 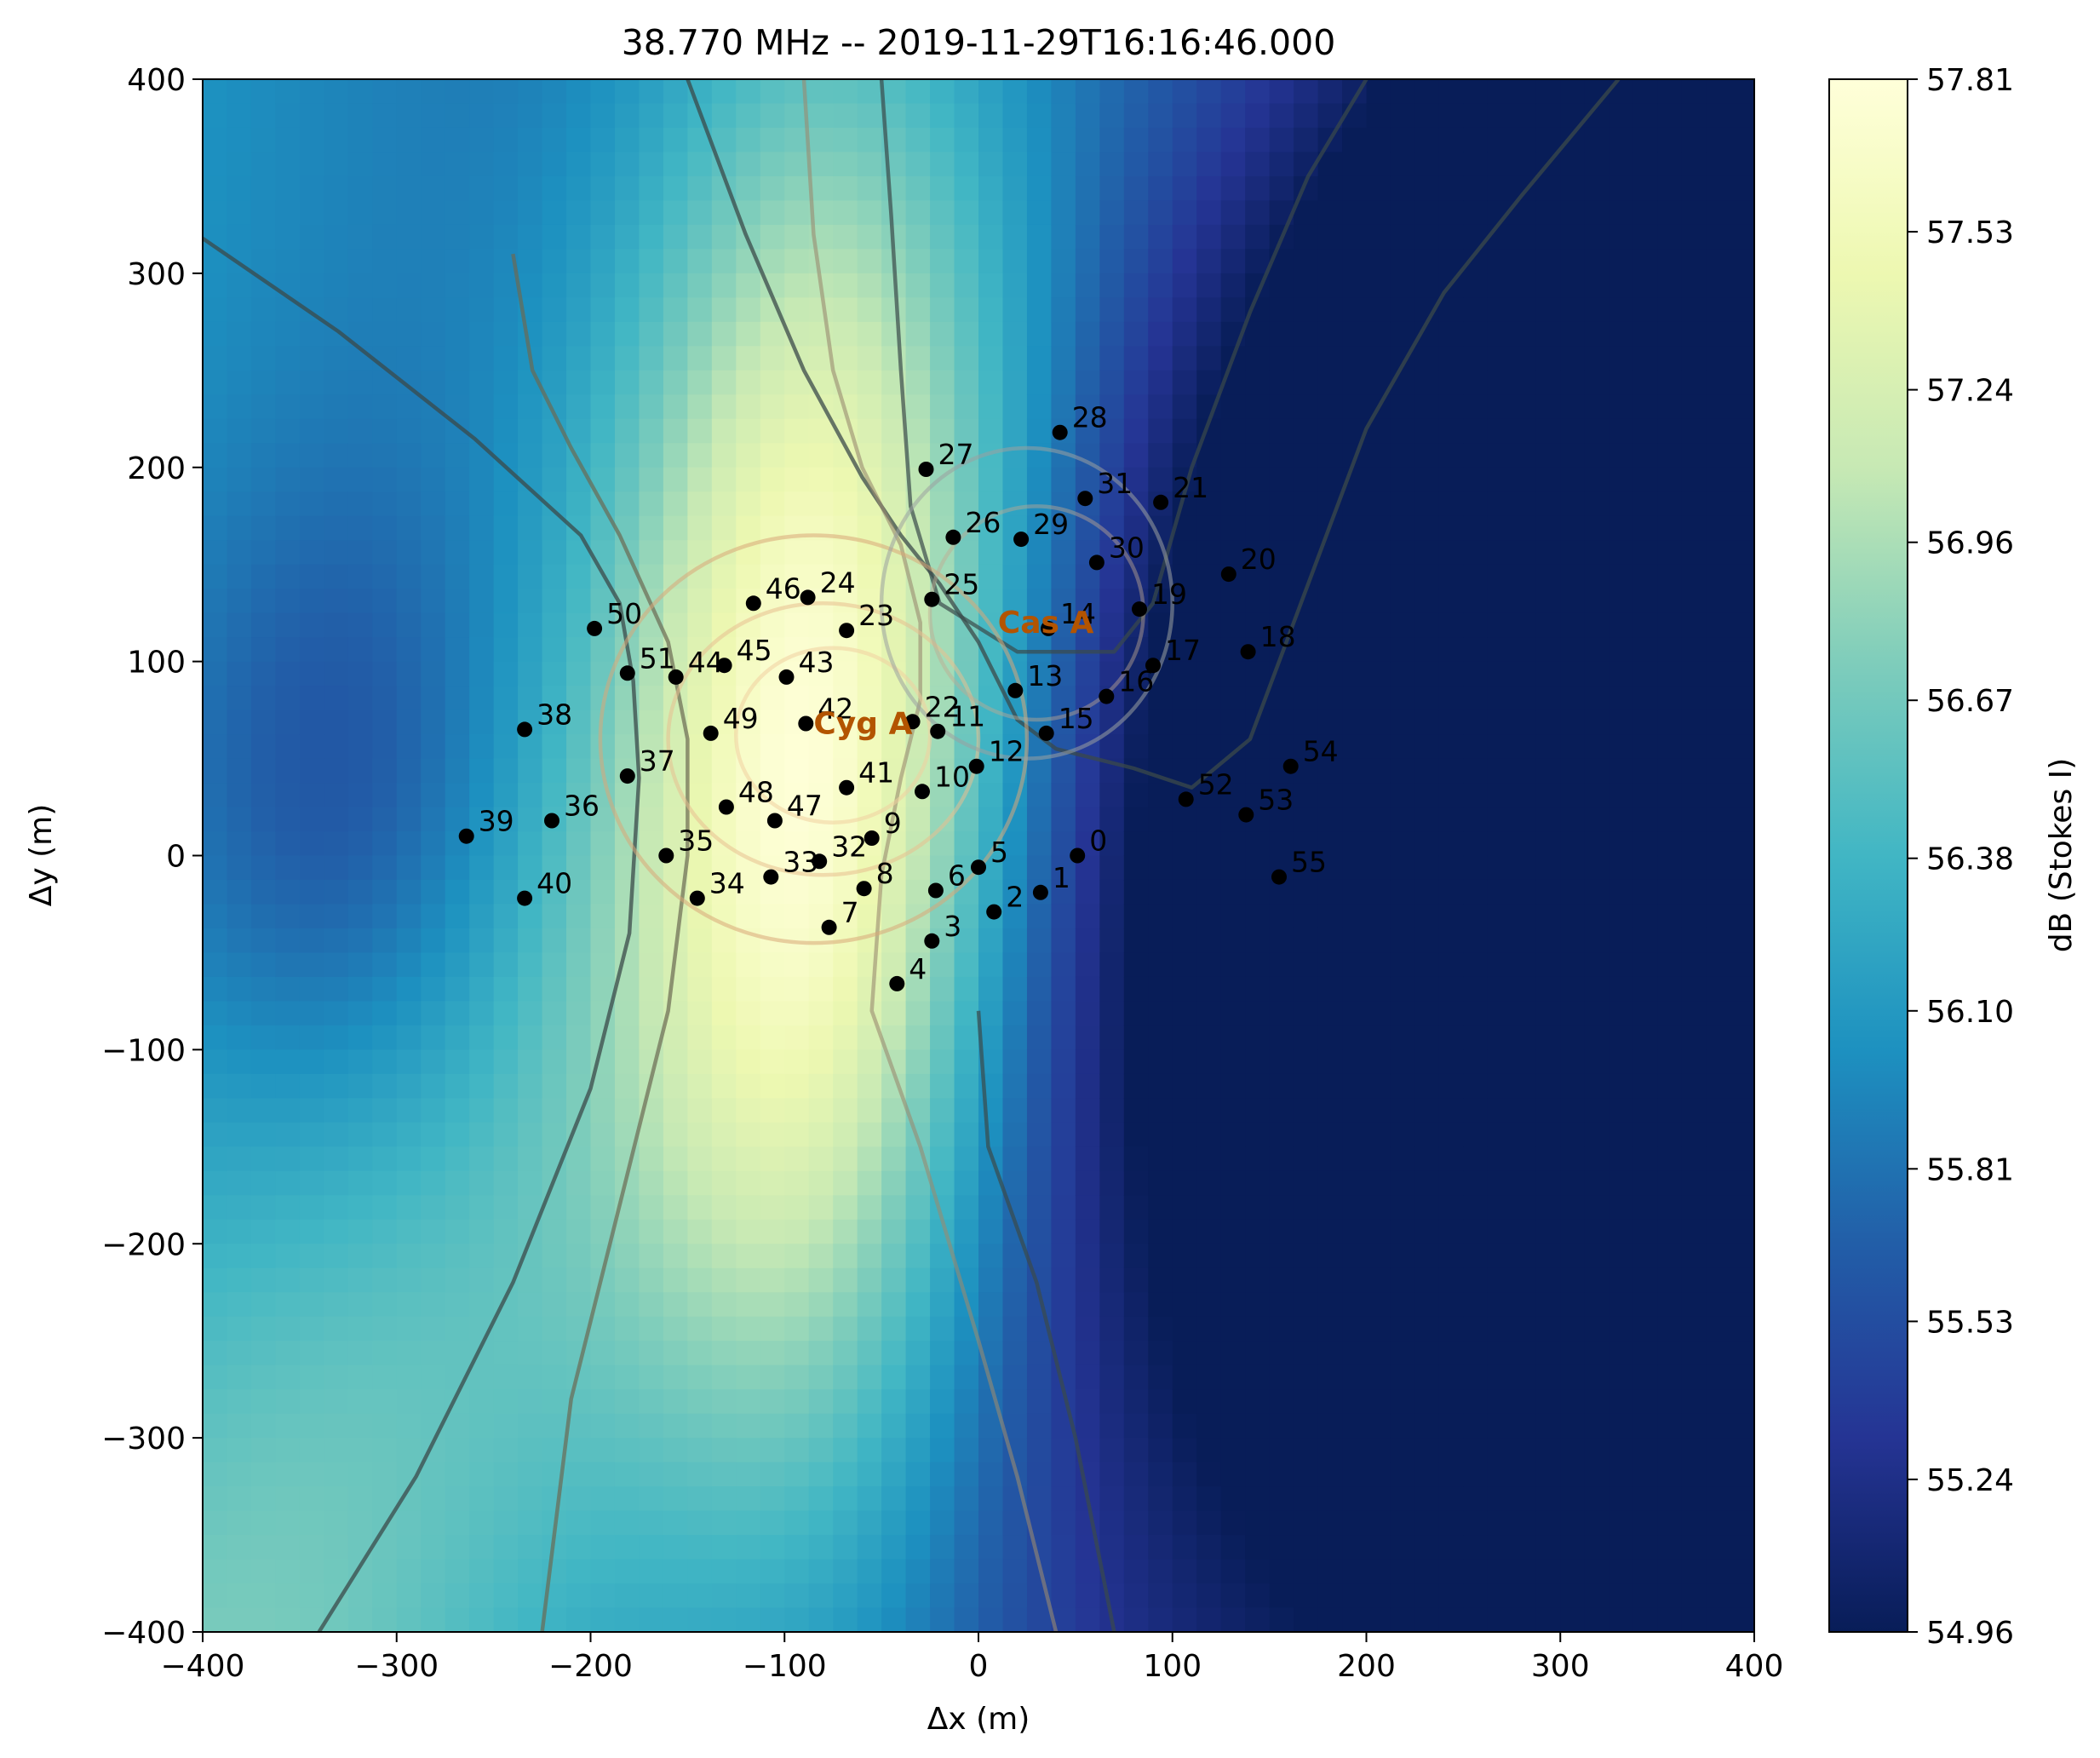 What do you see at coordinates (1190, 487) in the screenshot?
I see `antenna-label: 21` at bounding box center [1190, 487].